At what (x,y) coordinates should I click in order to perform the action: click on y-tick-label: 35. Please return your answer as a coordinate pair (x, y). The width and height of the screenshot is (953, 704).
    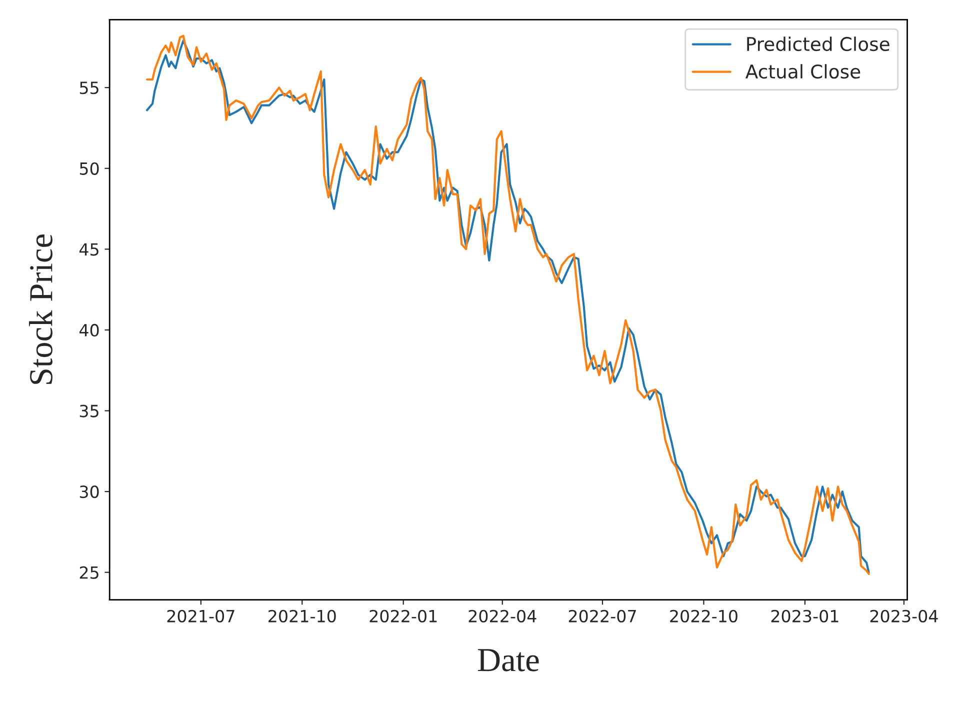
    Looking at the image, I should click on (89, 411).